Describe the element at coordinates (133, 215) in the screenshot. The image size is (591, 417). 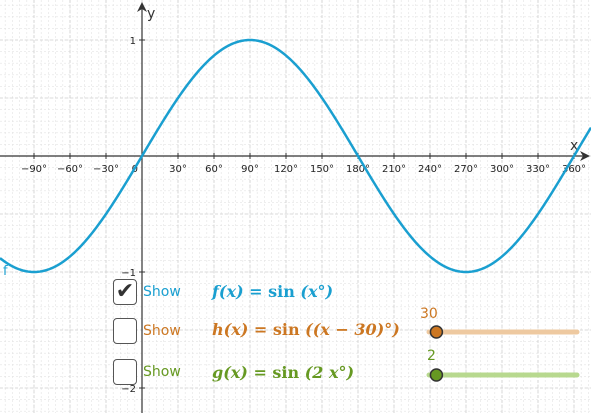
I see `y-tick-labels: 1 −1 −2` at that location.